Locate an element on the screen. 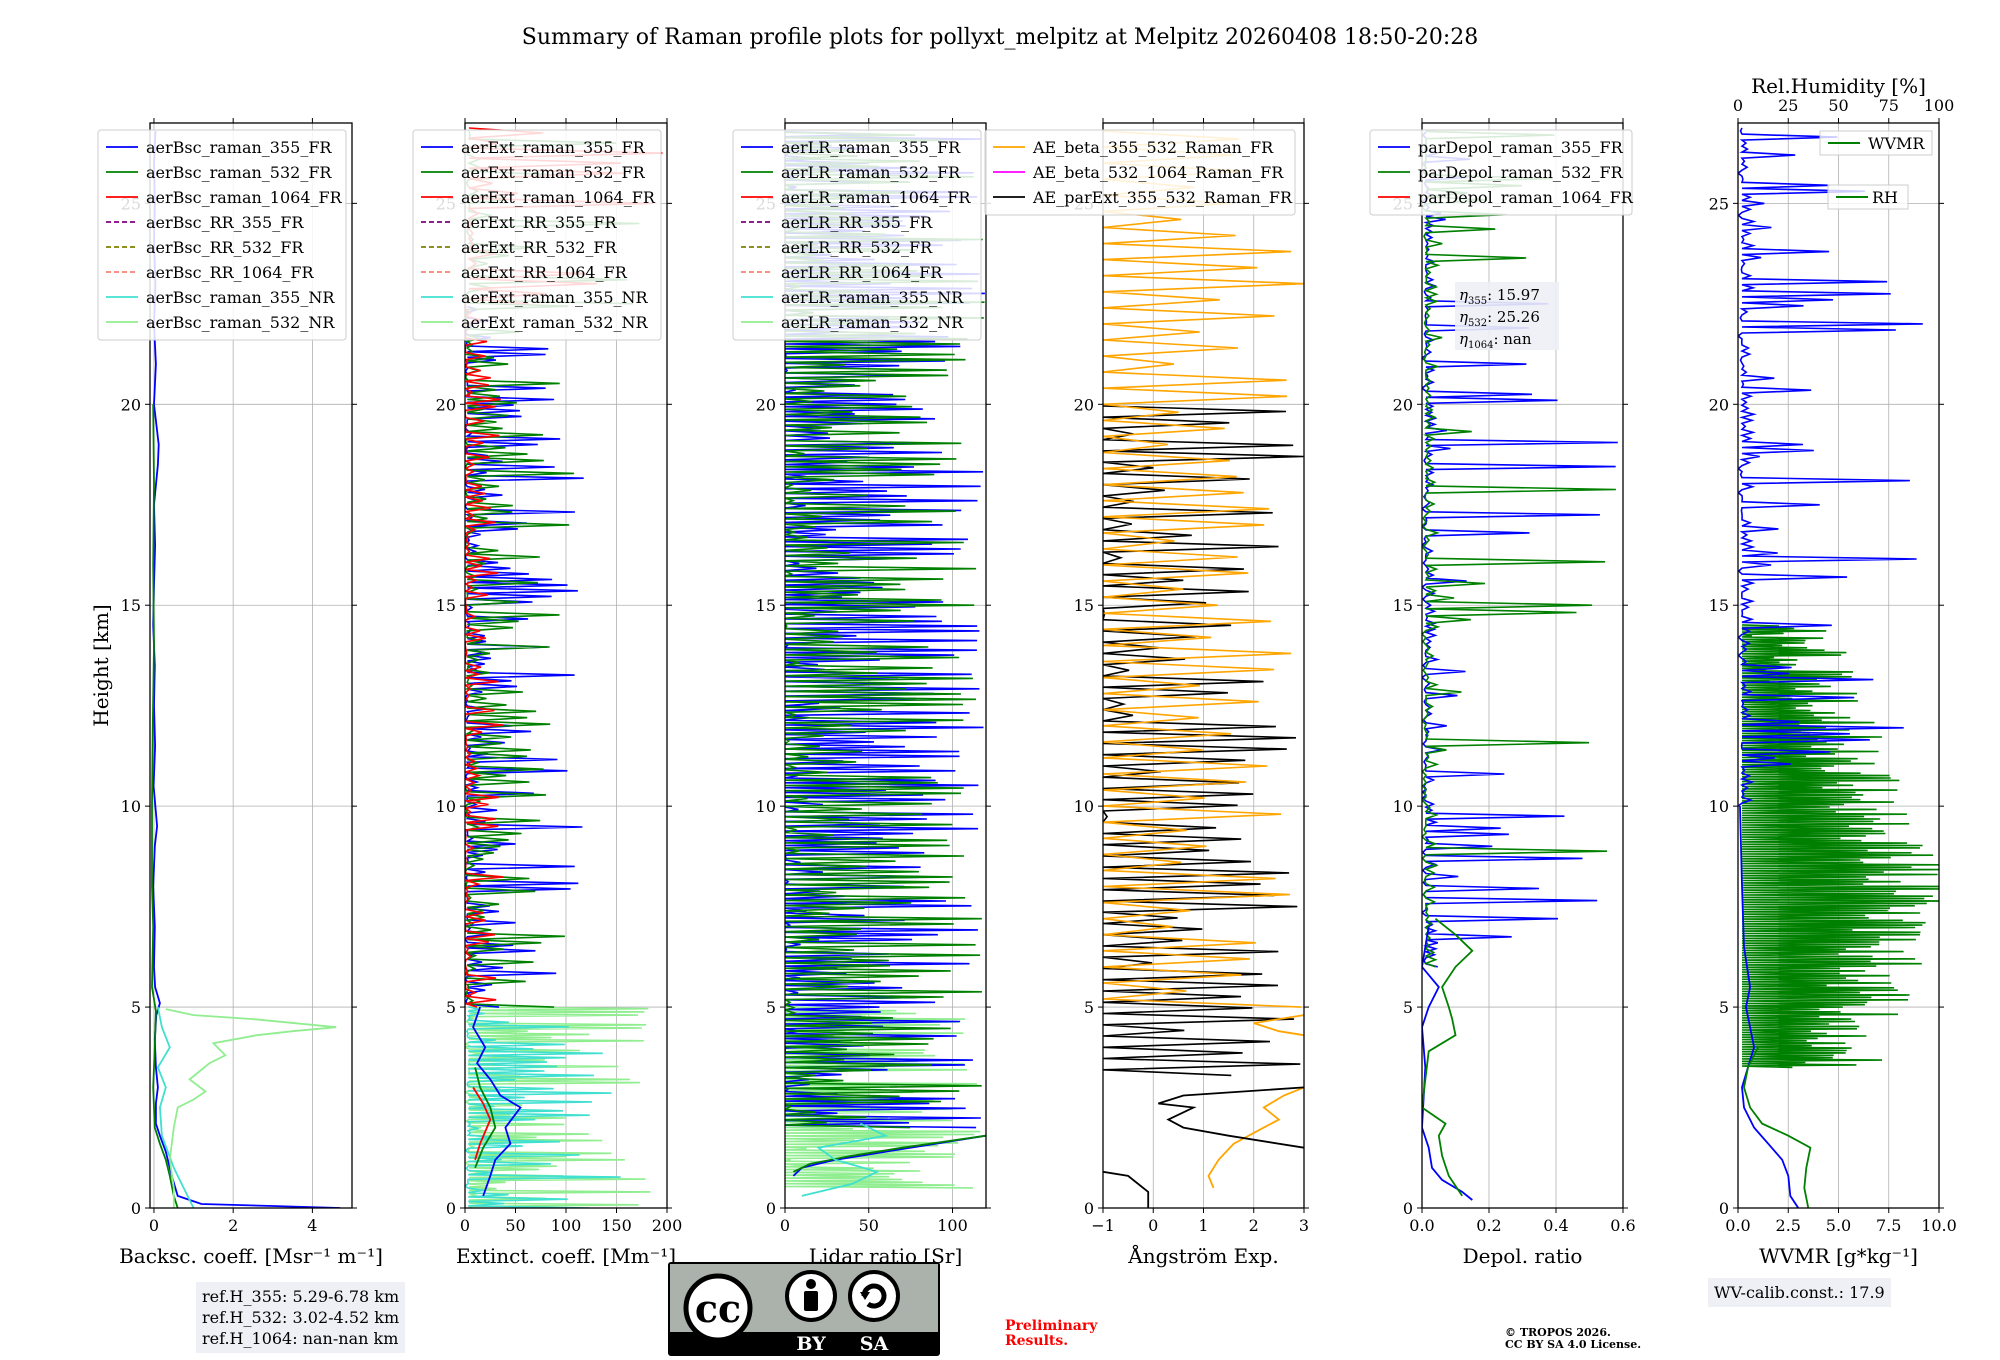 The image size is (2000, 1360). legend-label: aerLR_raman_355_FR is located at coordinates (871, 147).